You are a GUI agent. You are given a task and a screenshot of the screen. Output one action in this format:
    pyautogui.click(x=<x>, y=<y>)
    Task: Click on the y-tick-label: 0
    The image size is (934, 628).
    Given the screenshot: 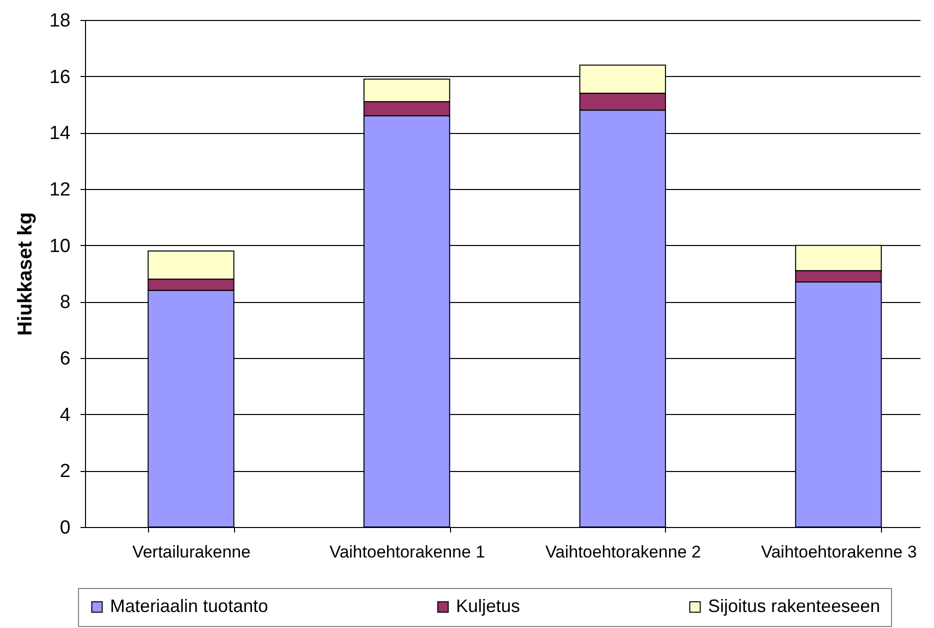 What is the action you would take?
    pyautogui.click(x=65, y=528)
    